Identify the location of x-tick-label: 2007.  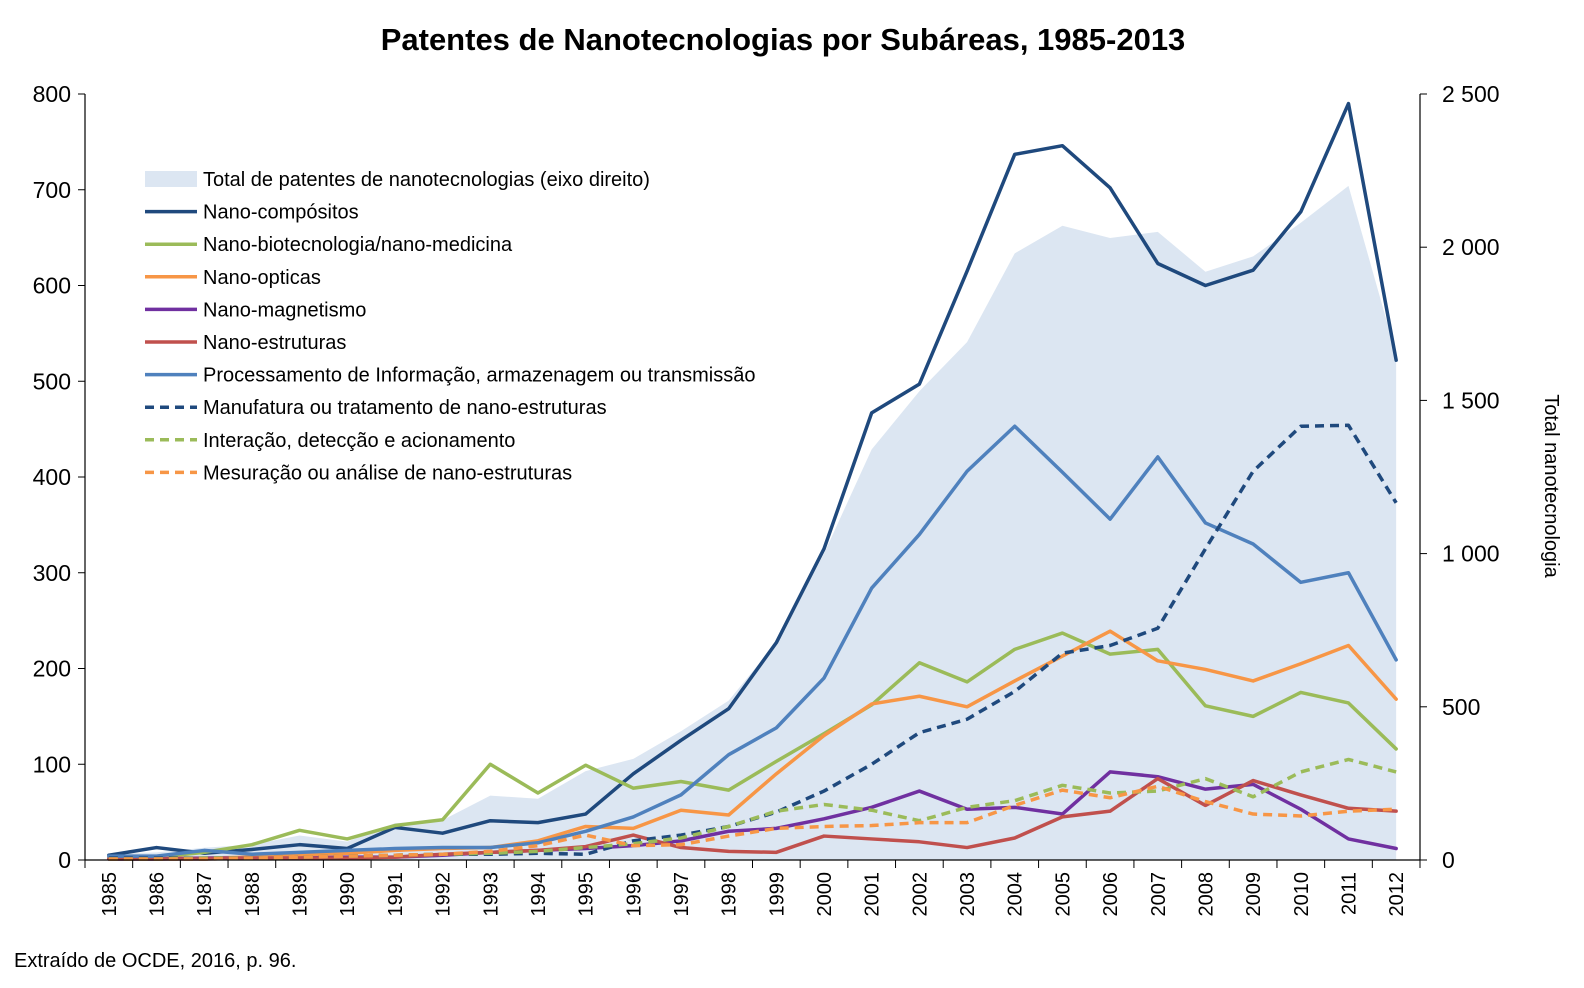
(1159, 894).